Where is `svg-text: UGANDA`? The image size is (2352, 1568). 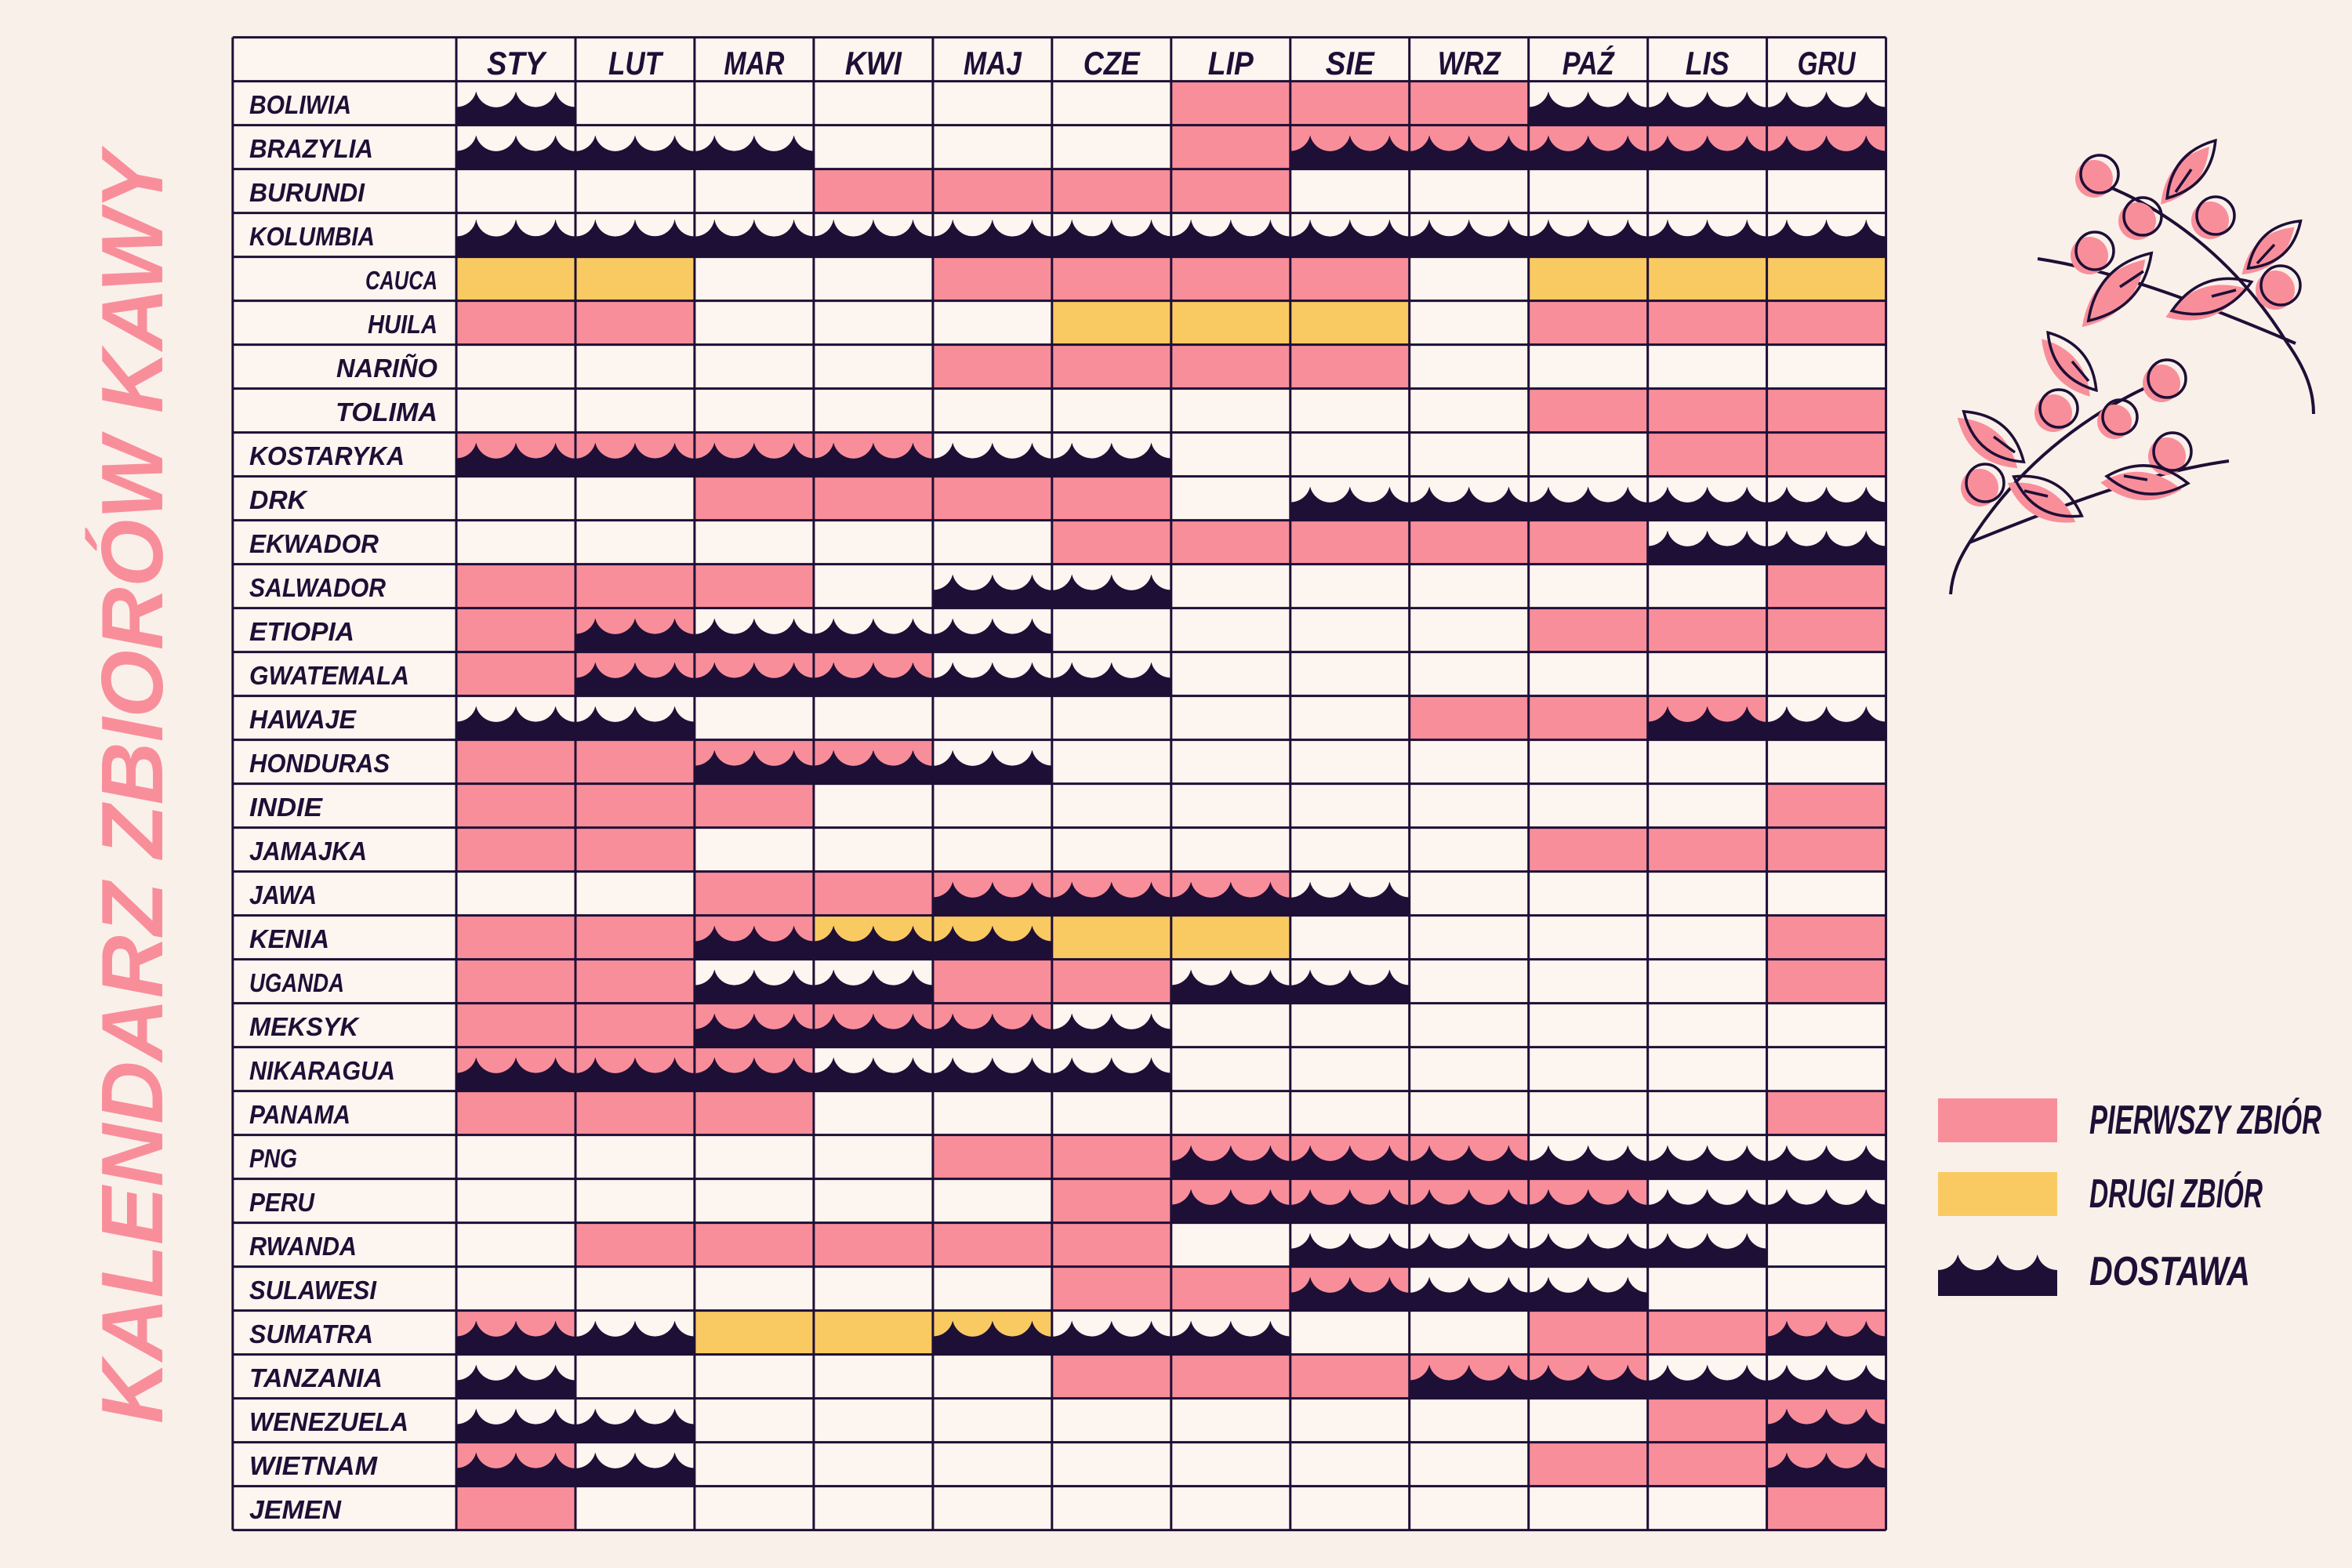
svg-text: UGANDA is located at coordinates (296, 982).